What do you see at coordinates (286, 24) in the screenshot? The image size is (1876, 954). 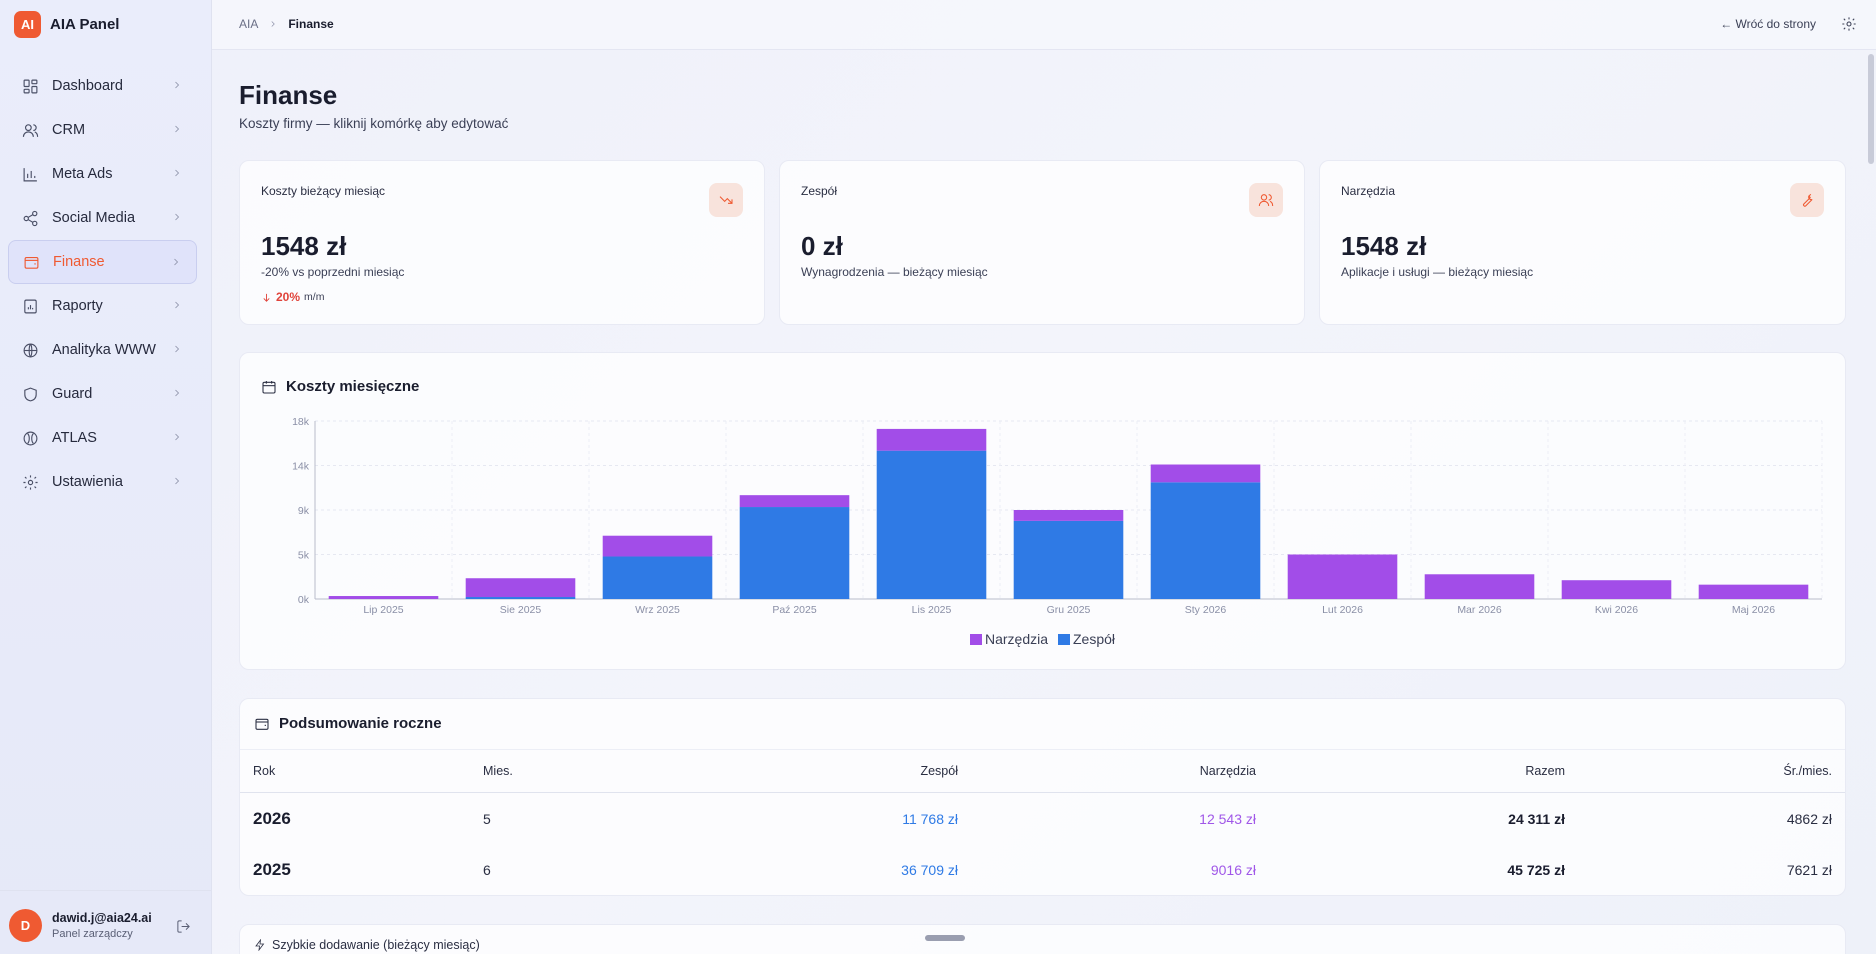 I see `breadcrumb: AIA Finanse` at bounding box center [286, 24].